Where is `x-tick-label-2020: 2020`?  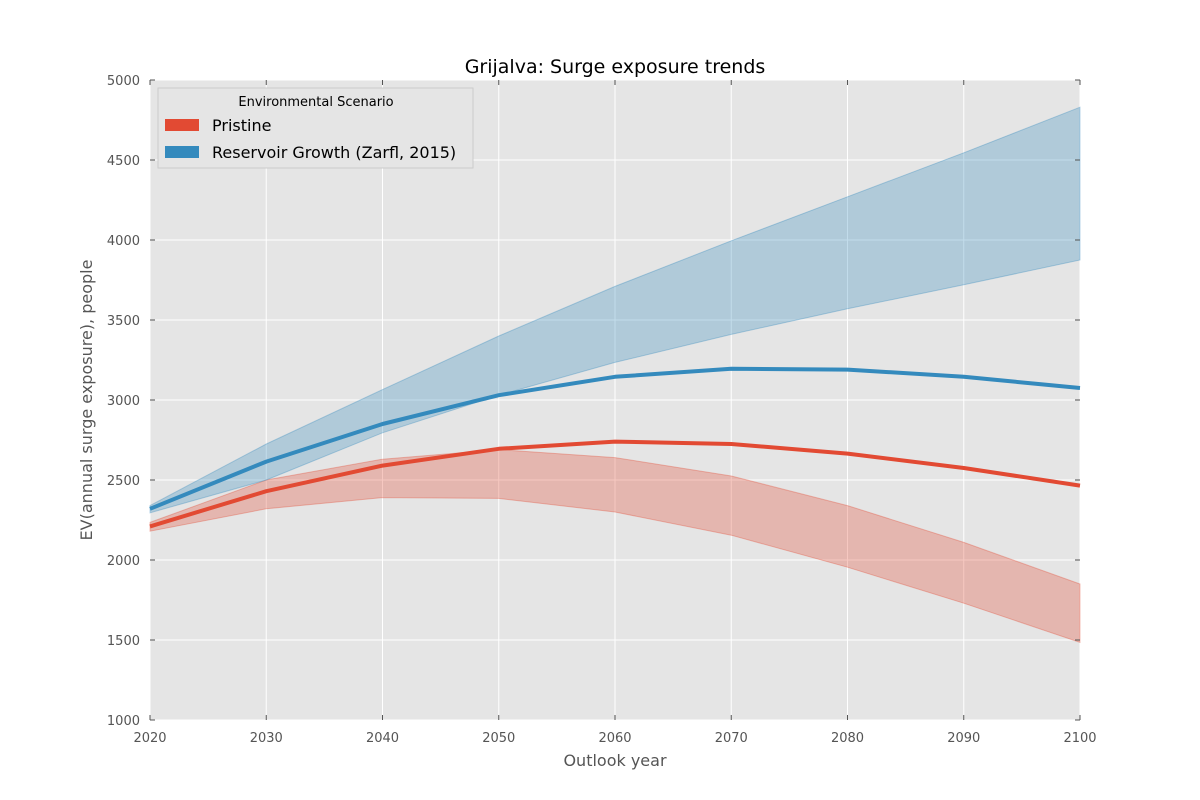 x-tick-label-2020: 2020 is located at coordinates (149, 738).